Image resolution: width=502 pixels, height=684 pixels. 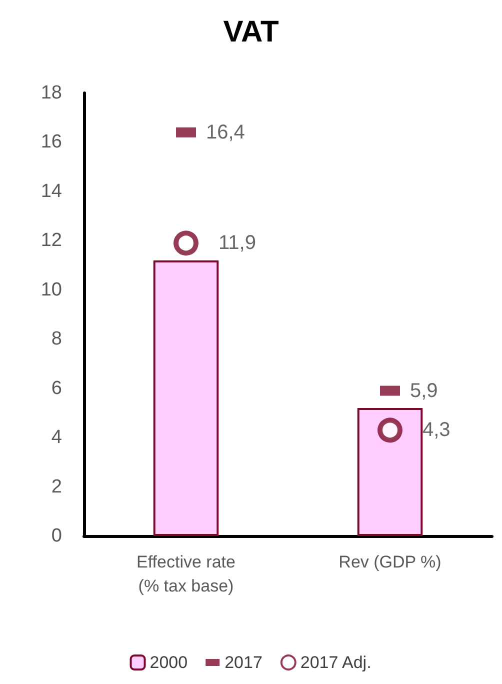 I want to click on legend-label: 2017 Adj., so click(x=336, y=662).